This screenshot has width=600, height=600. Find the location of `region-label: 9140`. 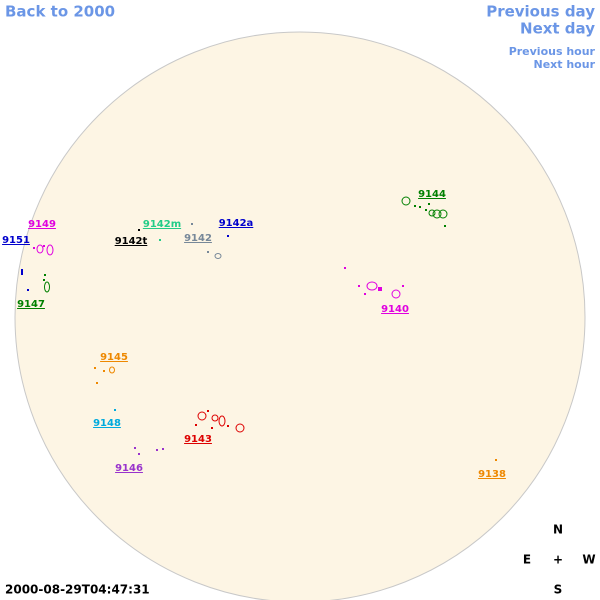

region-label: 9140 is located at coordinates (395, 309).